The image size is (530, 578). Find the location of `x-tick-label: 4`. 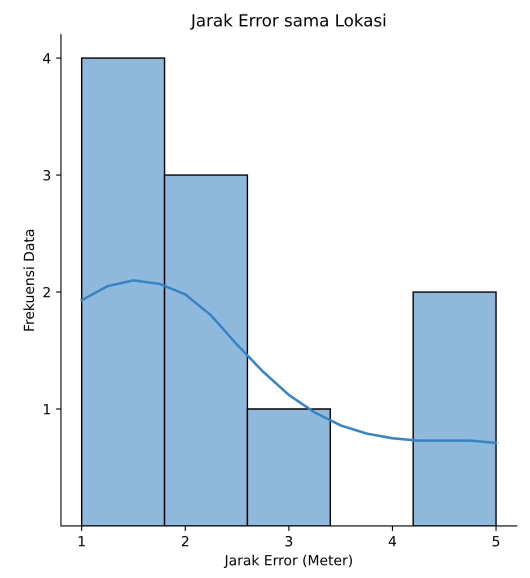

x-tick-label: 4 is located at coordinates (392, 541).